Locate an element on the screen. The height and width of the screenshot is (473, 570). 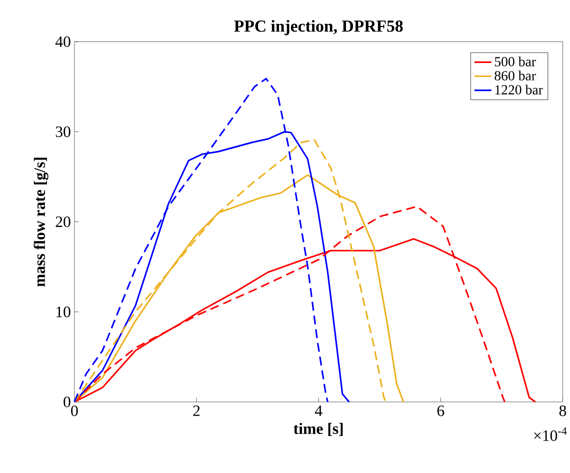
y-tick-label: 40 is located at coordinates (62, 41).